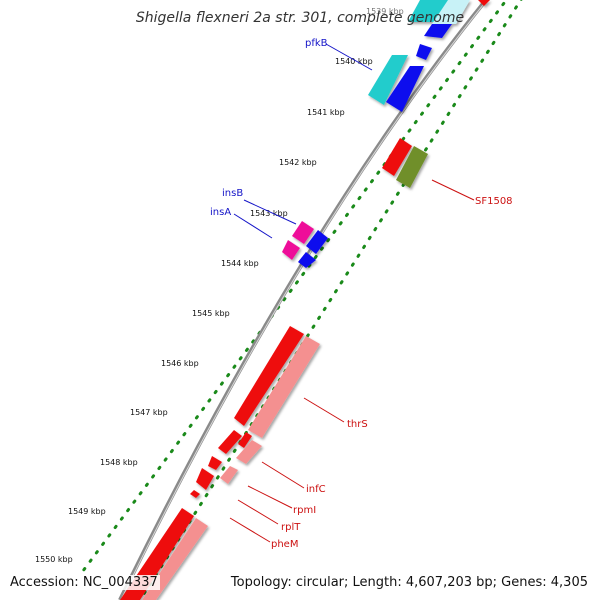  Describe the element at coordinates (205, 479) in the screenshot. I see `gene-feature-red-rplT` at that location.